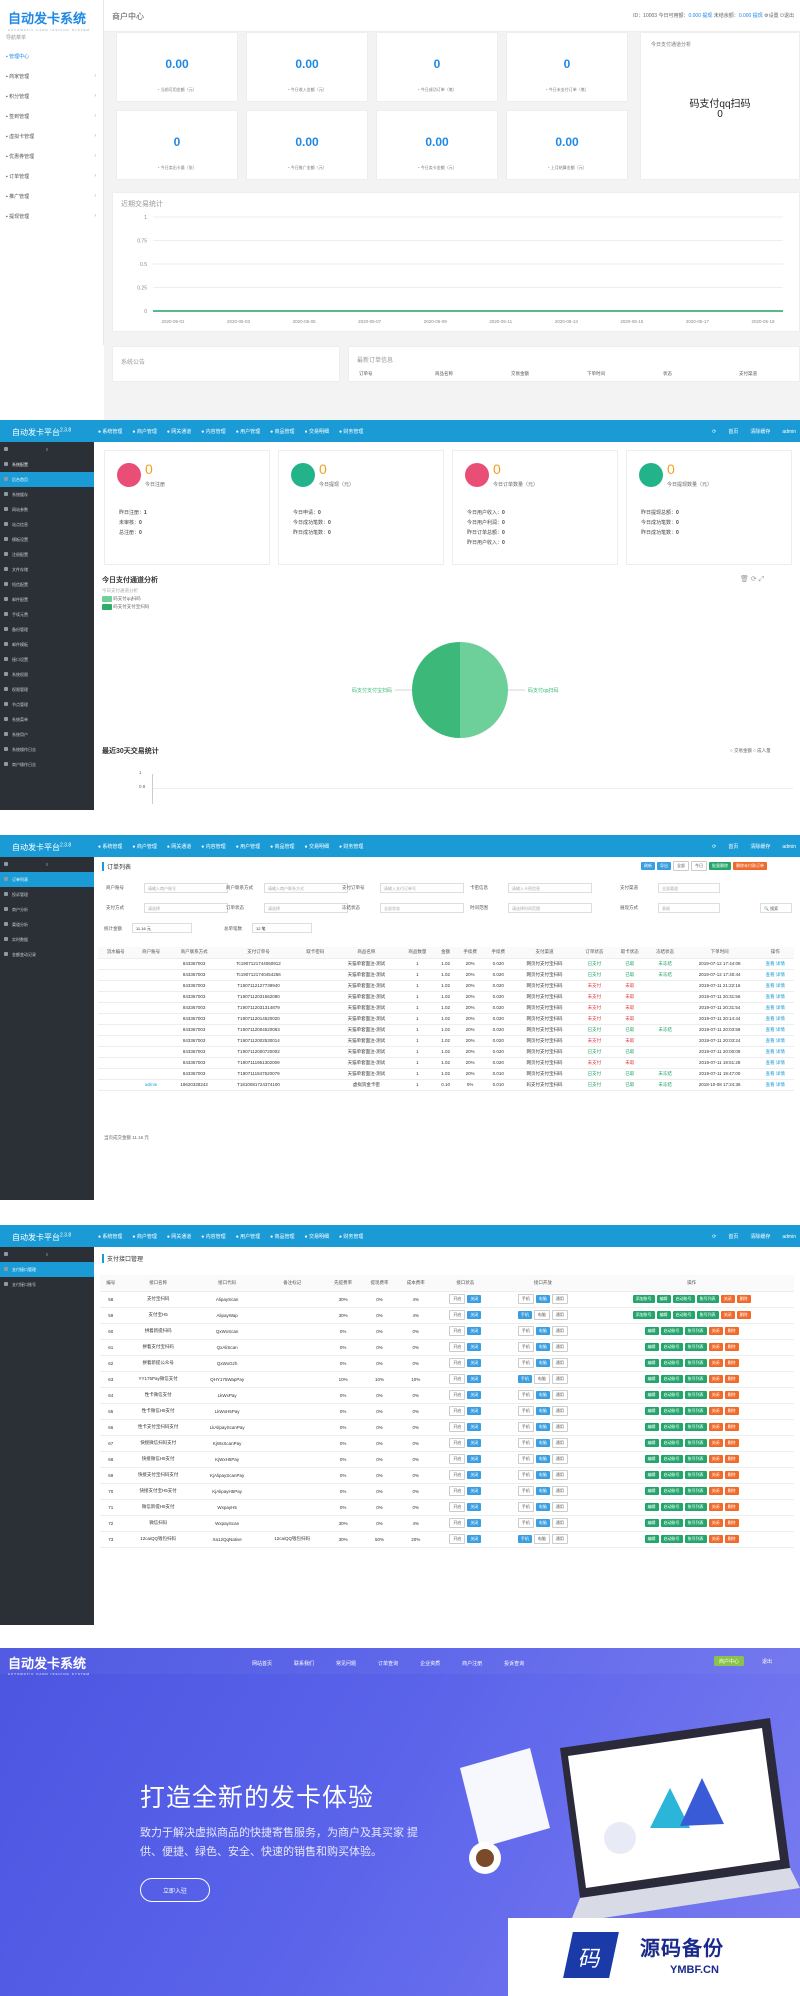 This screenshot has height=1996, width=800. I want to click on power-icon: ⏻, so click(782, 16).